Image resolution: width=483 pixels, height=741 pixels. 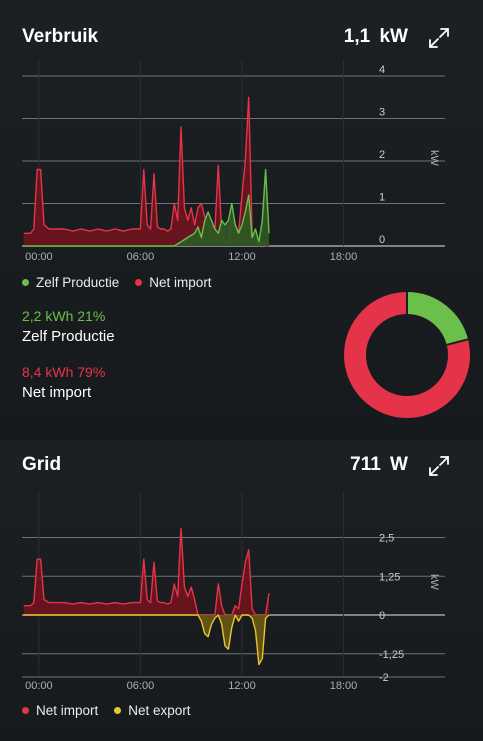 I want to click on y-tick-label: 1,25, so click(x=389, y=577).